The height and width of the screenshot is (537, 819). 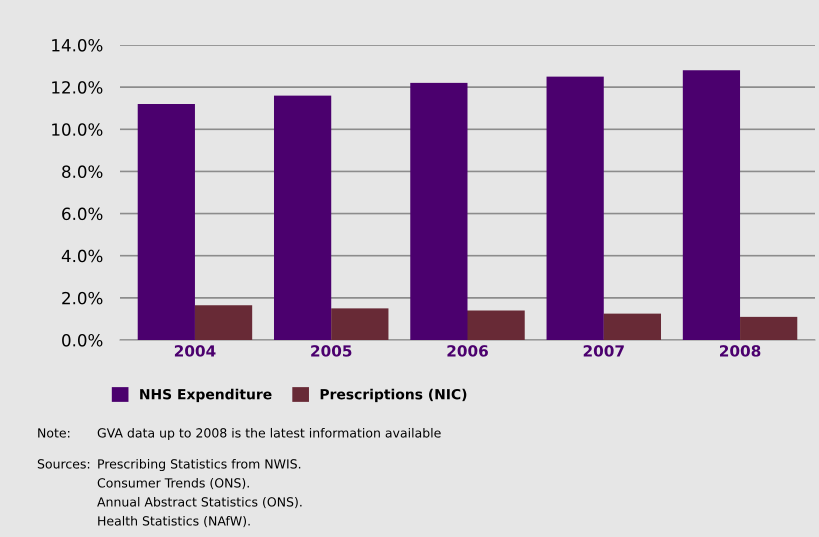 What do you see at coordinates (199, 502) in the screenshot?
I see `text: Annual Abstract Statistics (ONS).` at bounding box center [199, 502].